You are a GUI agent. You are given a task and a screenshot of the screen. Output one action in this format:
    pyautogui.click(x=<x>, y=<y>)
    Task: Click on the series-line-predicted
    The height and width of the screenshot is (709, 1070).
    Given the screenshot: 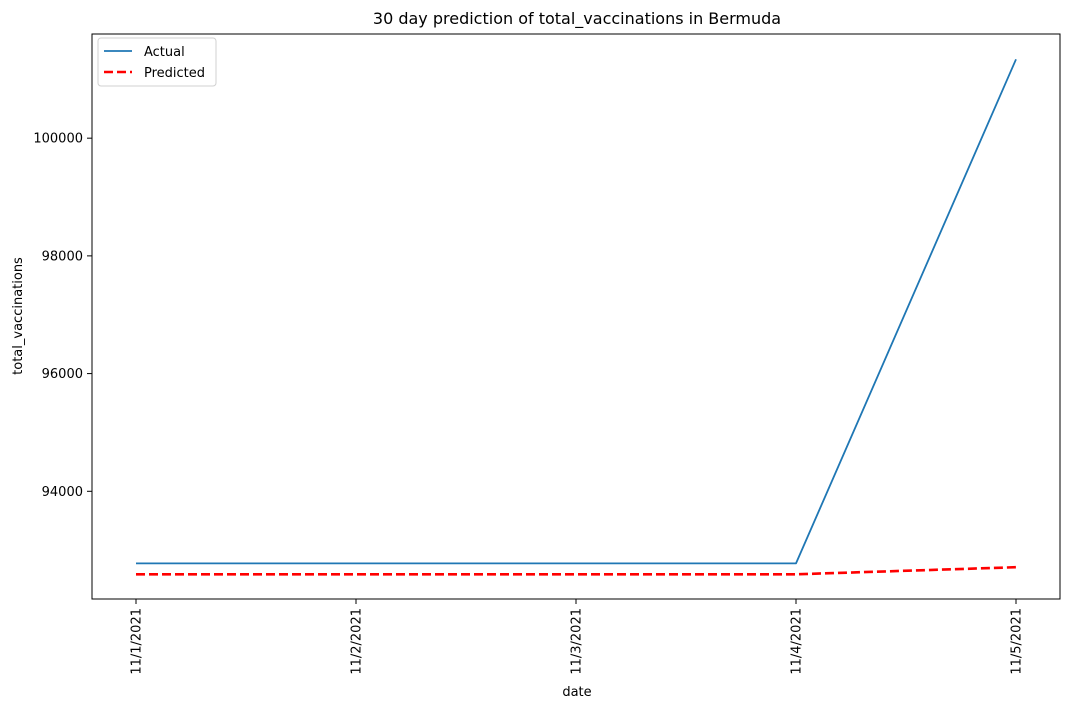 What is the action you would take?
    pyautogui.click(x=576, y=570)
    